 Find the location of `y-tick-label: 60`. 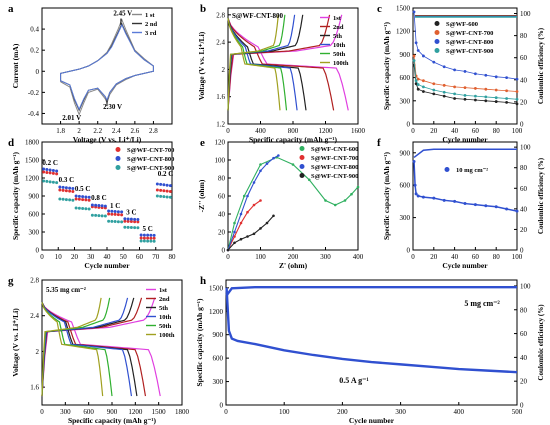

y-tick-label: 60 is located at coordinates (222, 197).